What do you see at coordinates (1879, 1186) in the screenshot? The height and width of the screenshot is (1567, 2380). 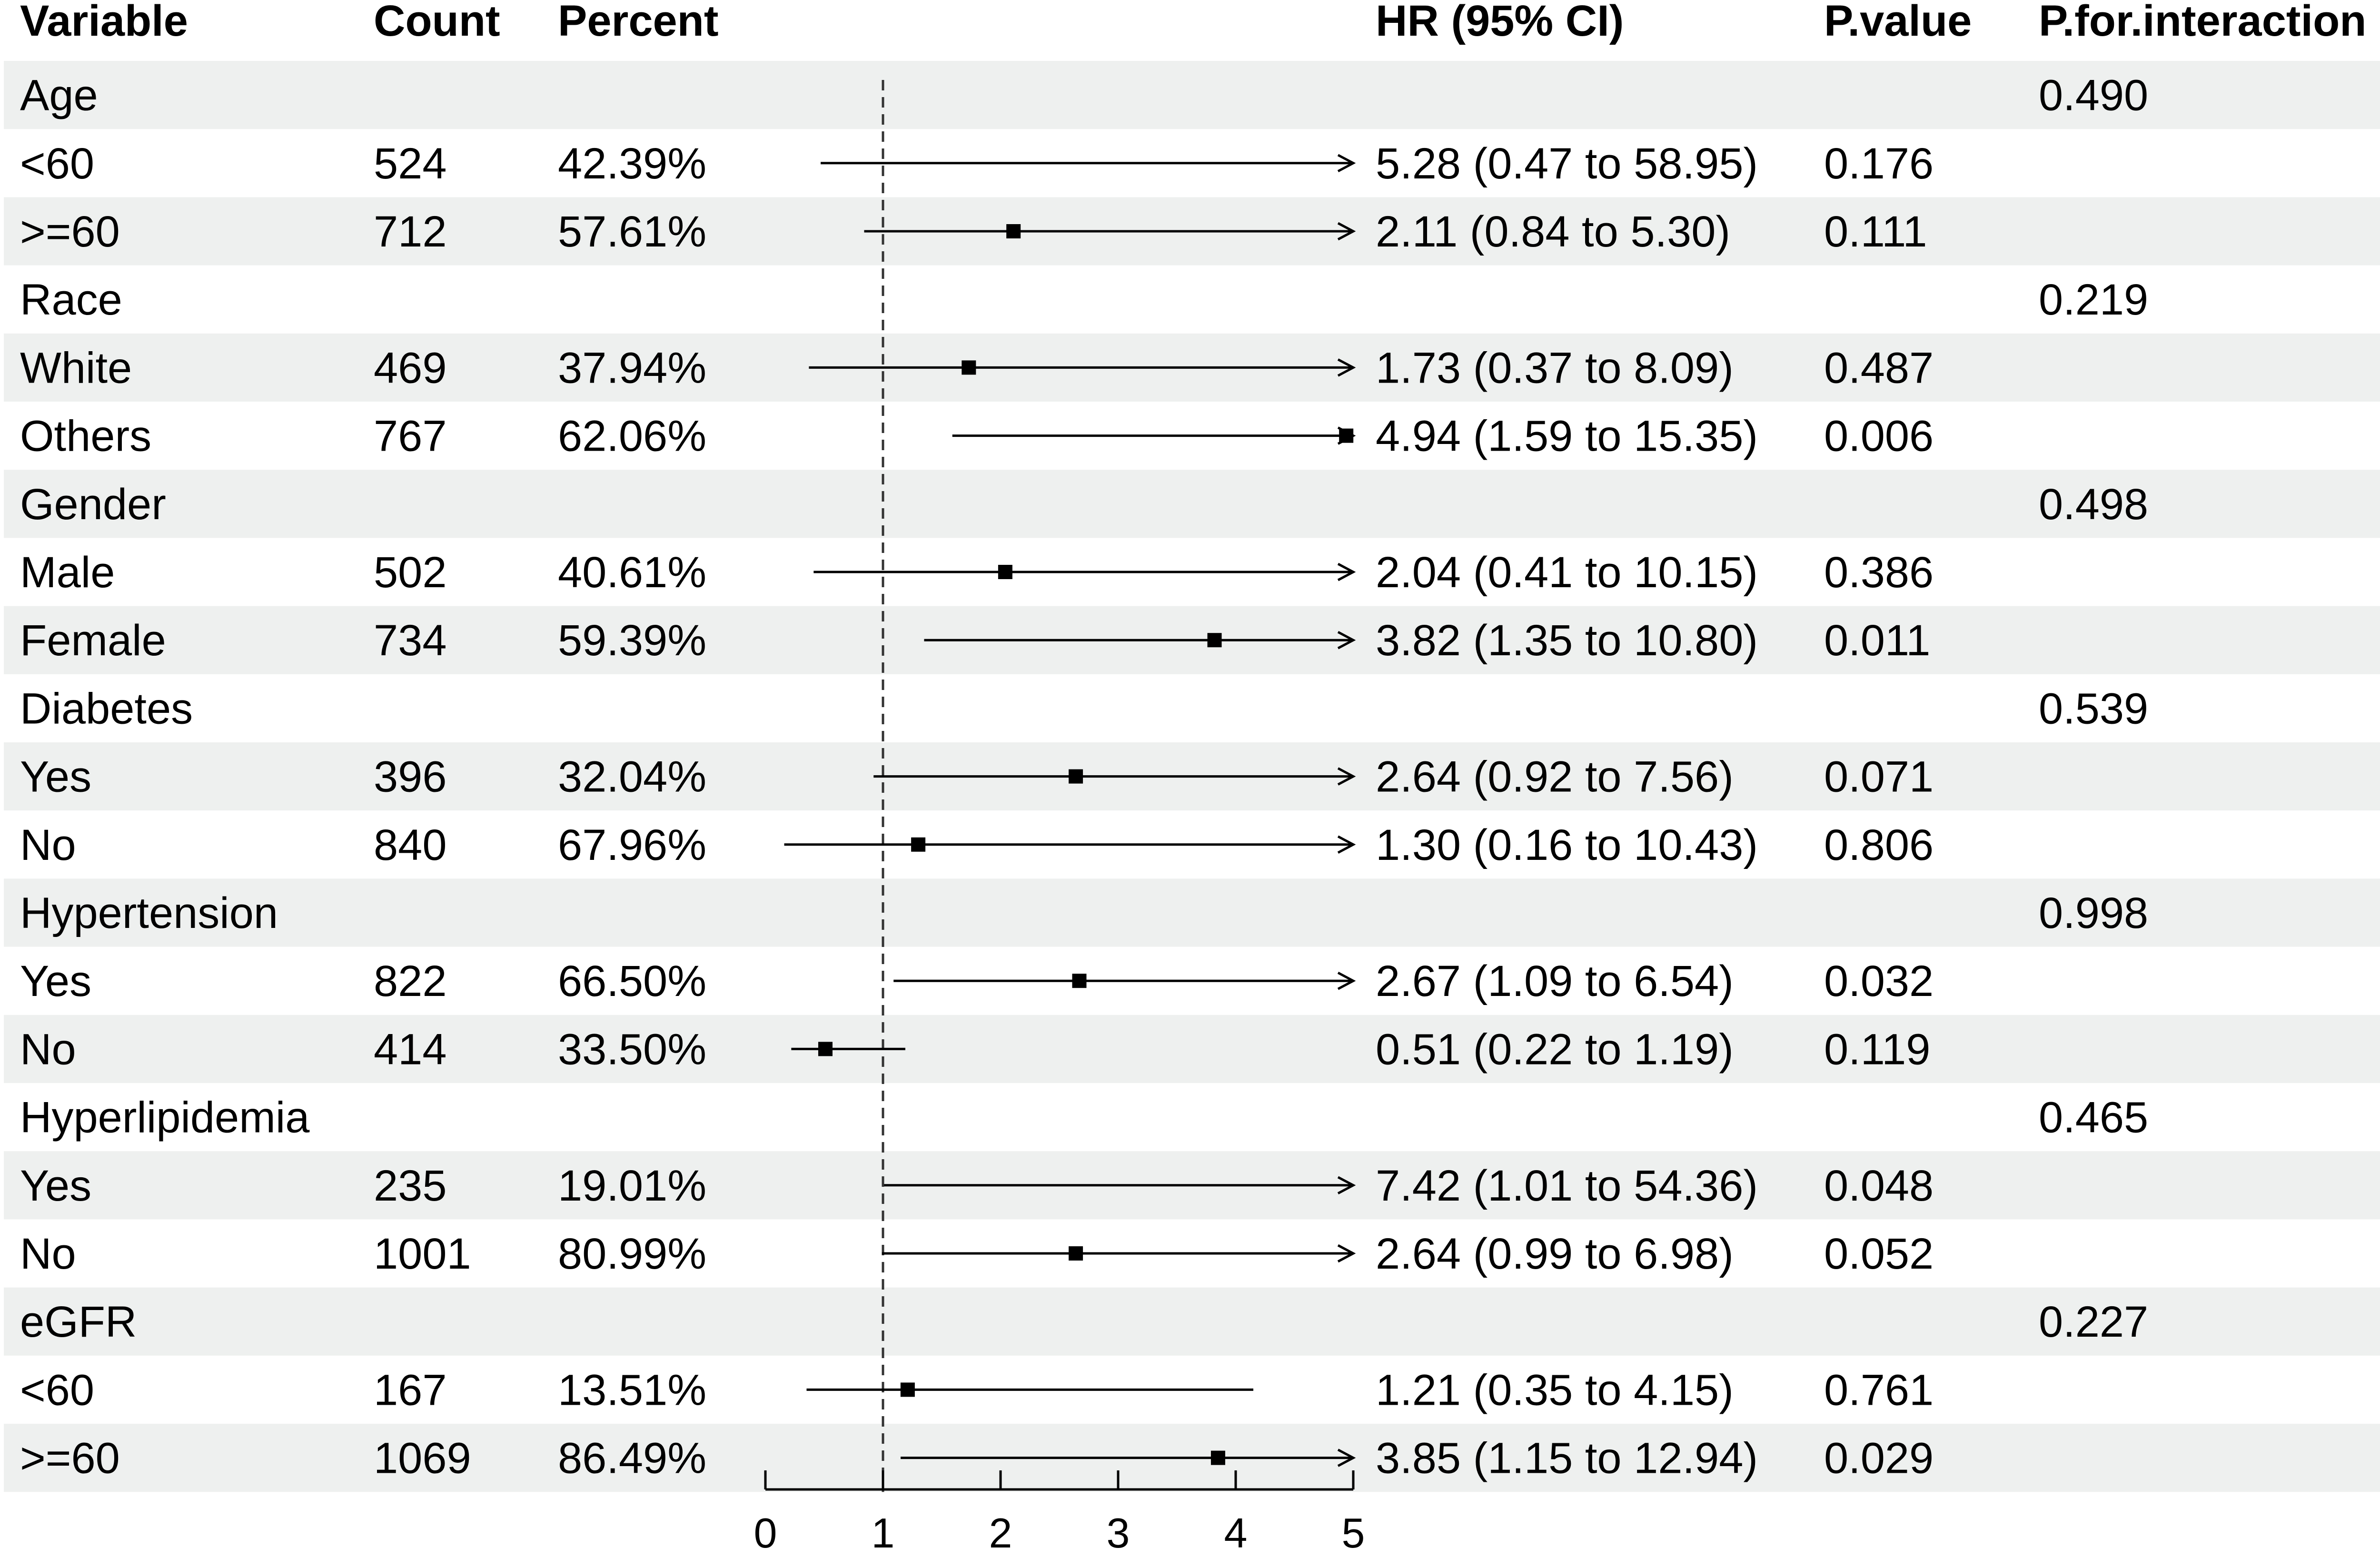 I see `cell-pvalue: 0.048` at bounding box center [1879, 1186].